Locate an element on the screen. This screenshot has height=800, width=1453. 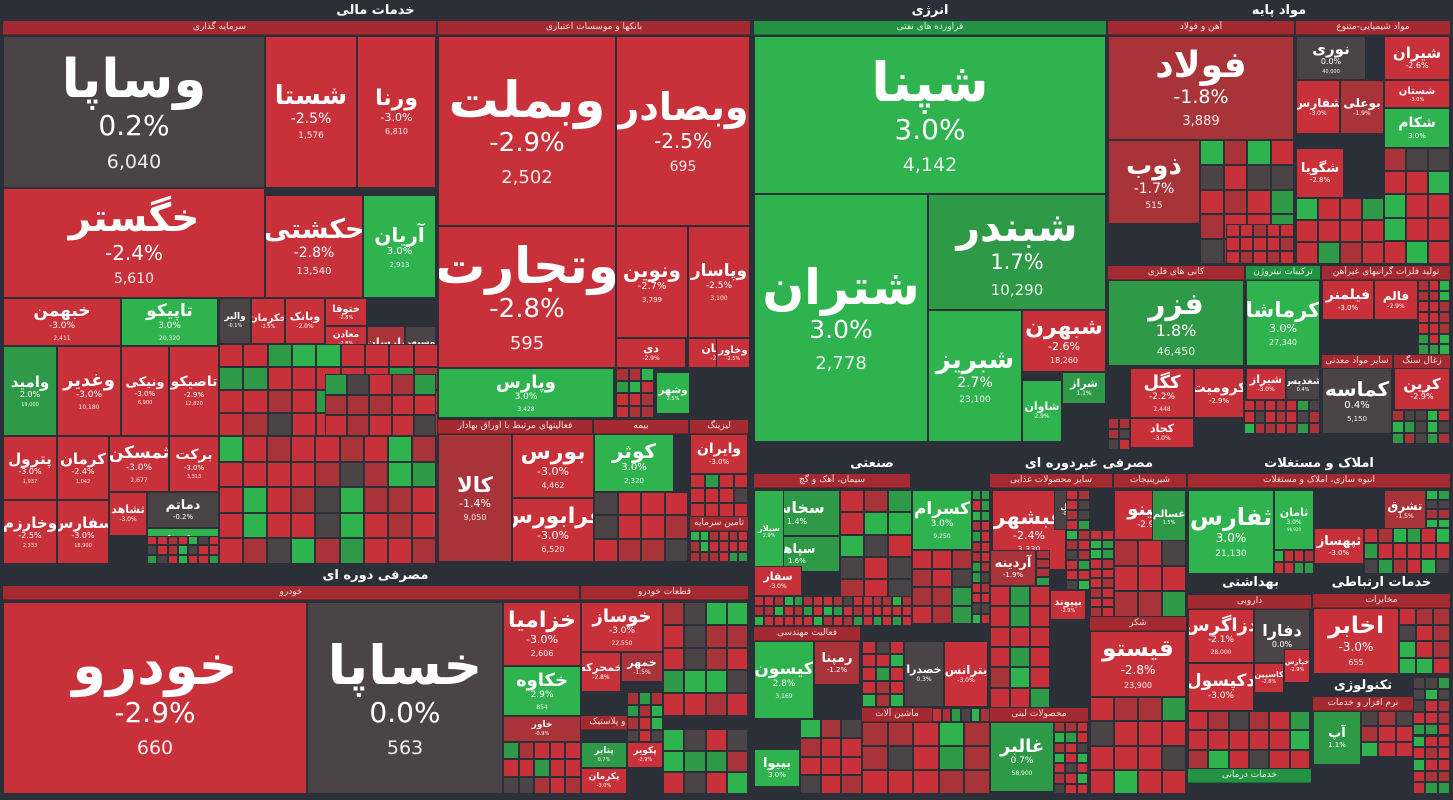
treemap-tile: آردینه -1.9% is located at coordinates (1013, 568).